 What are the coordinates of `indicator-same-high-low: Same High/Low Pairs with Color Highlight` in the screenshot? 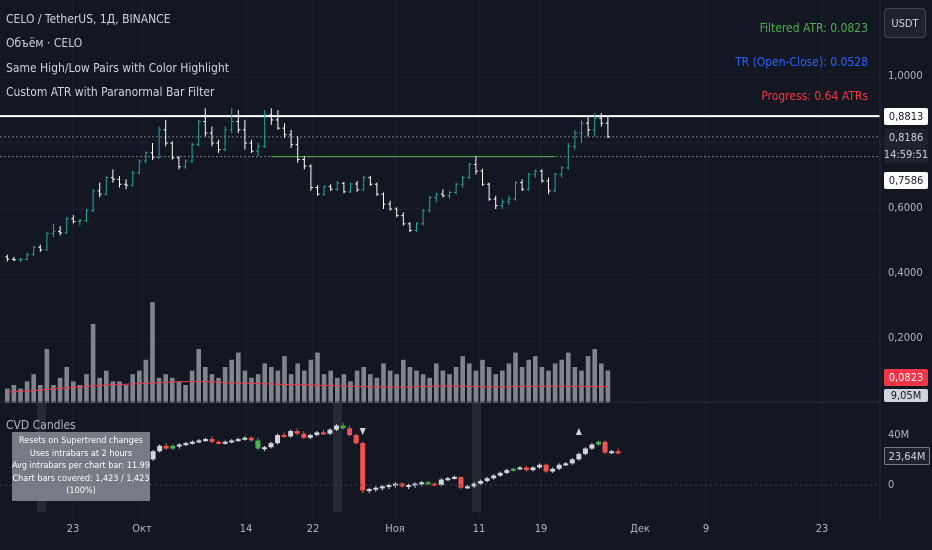 It's located at (117, 68).